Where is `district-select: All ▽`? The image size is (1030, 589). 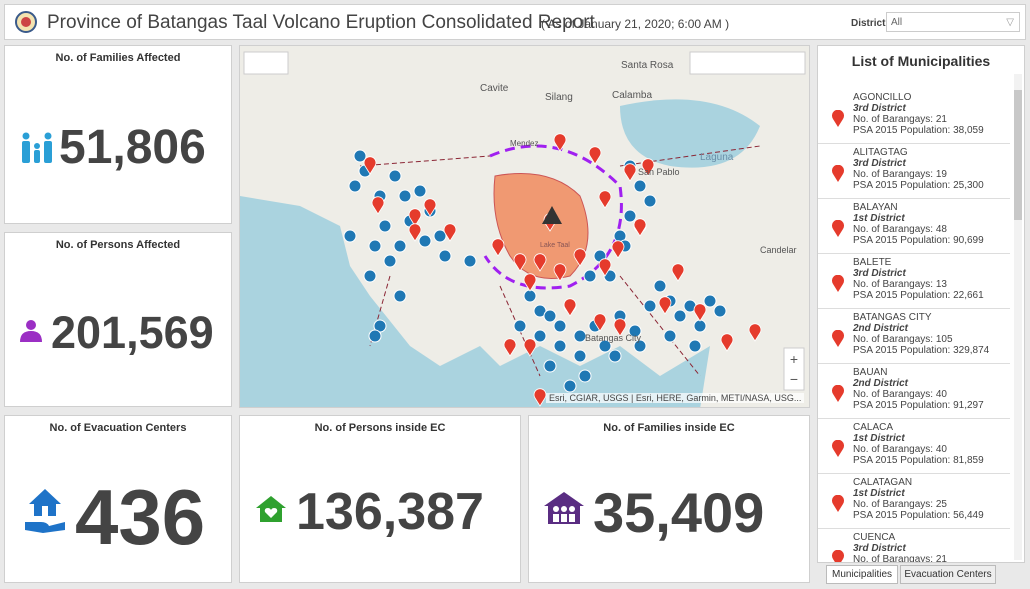
district-select: All ▽ is located at coordinates (953, 22).